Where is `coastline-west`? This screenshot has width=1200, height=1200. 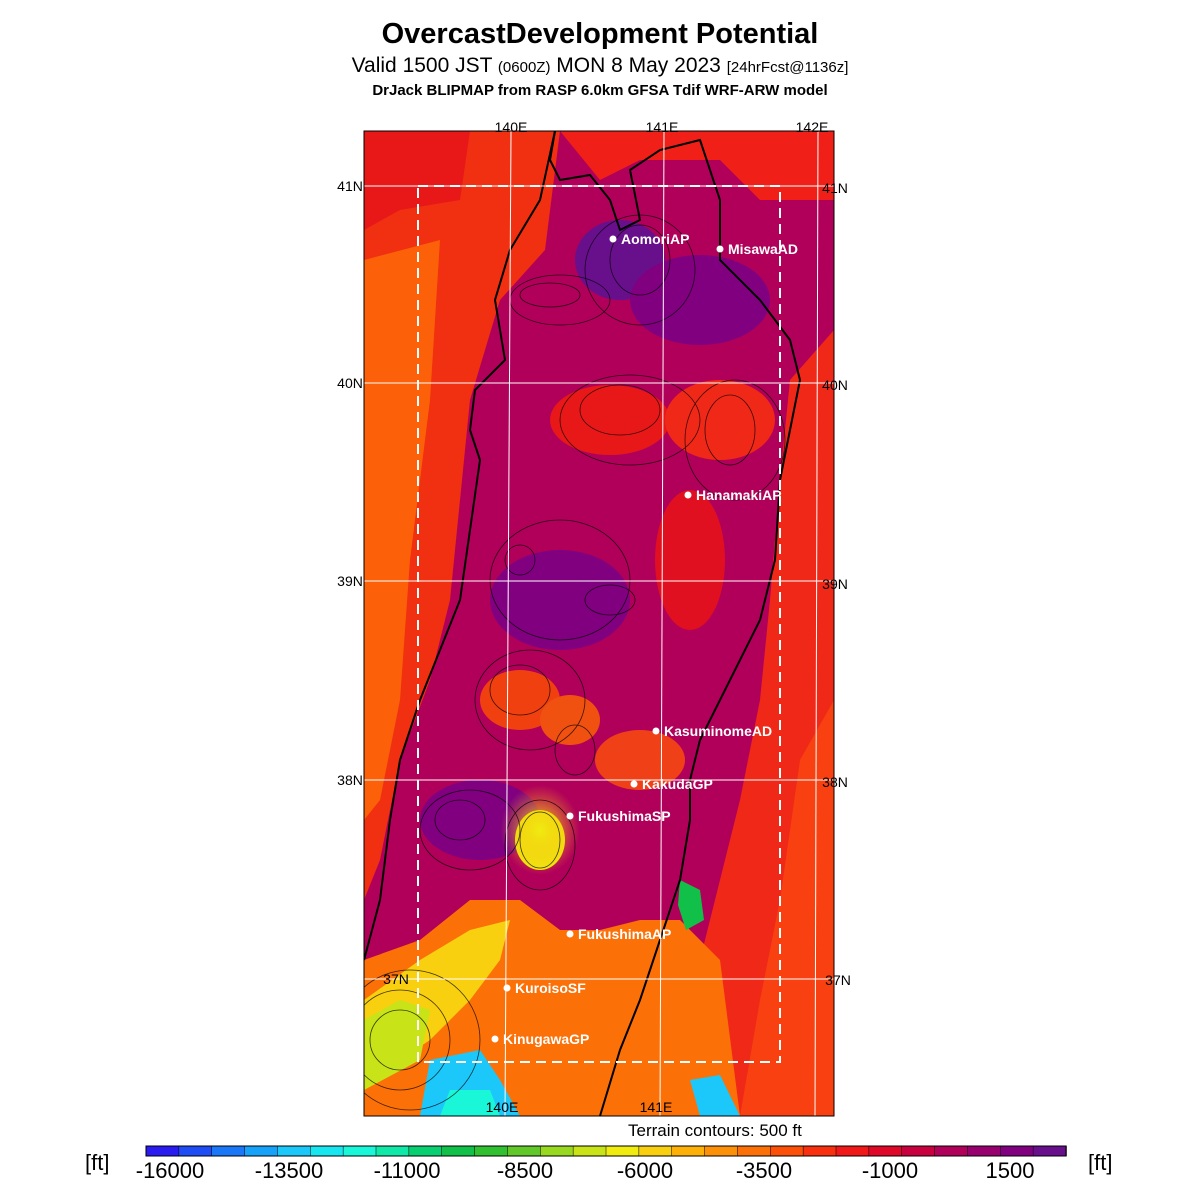 coastline-west is located at coordinates (460, 546).